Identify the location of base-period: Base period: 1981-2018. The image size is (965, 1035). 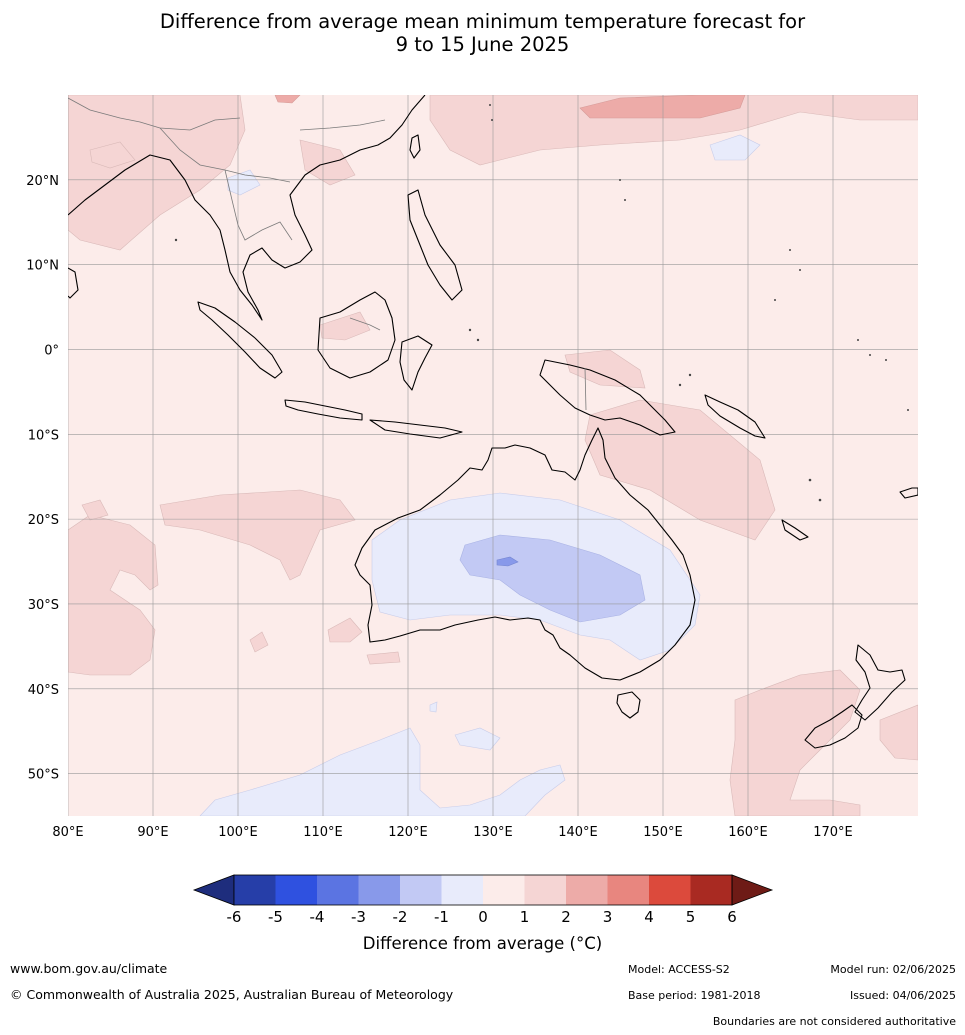
(694, 995).